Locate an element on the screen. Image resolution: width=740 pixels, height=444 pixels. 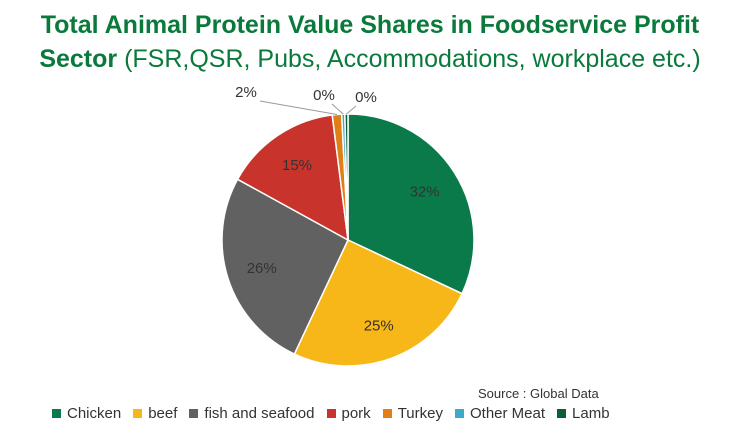
legend-label: Turkey is located at coordinates (420, 413).